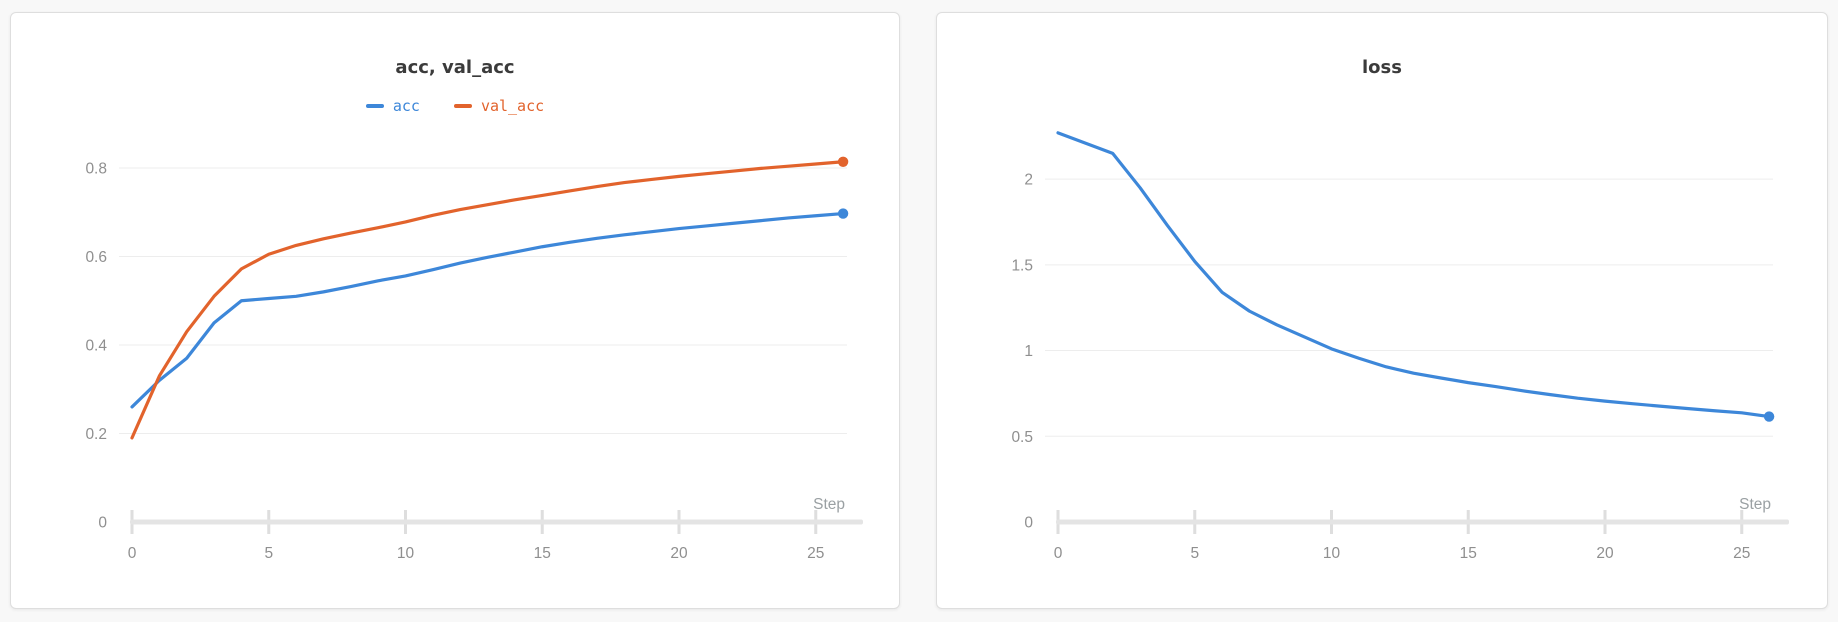 The image size is (1838, 622). Describe the element at coordinates (1769, 416) in the screenshot. I see `series-endpoint-loss` at that location.